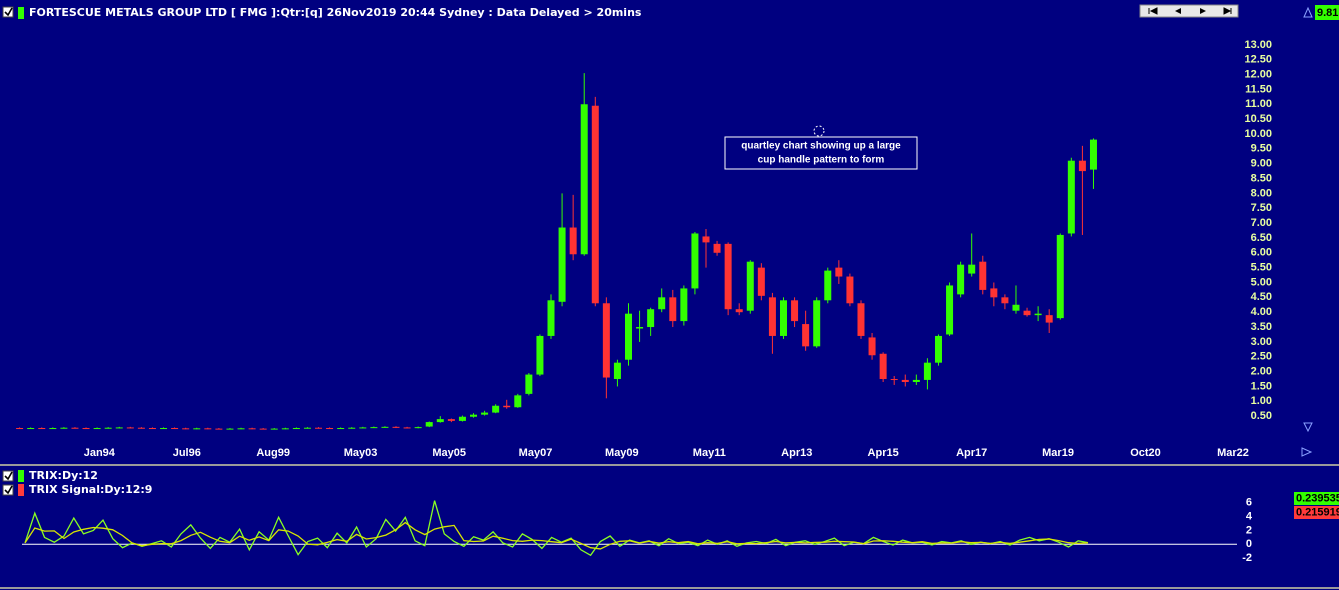  I want to click on scroll-up, so click(1308, 12).